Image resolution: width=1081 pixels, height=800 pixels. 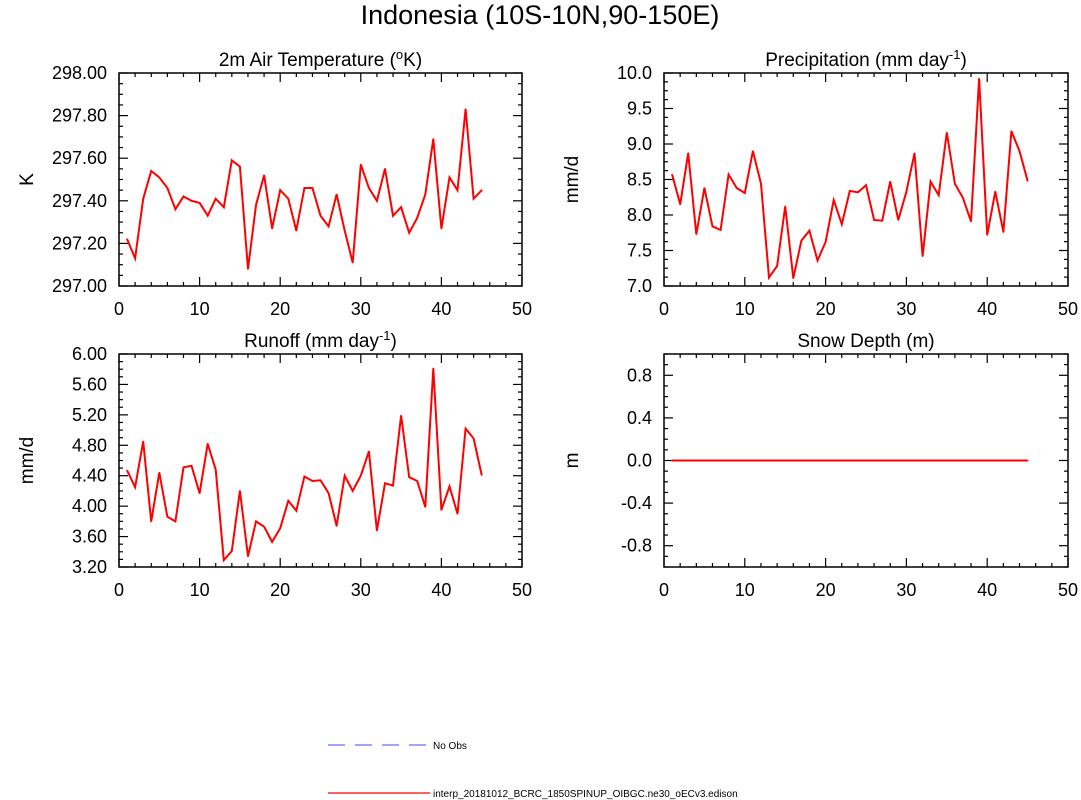 What do you see at coordinates (79, 286) in the screenshot?
I see `y-tick-label: 297.00` at bounding box center [79, 286].